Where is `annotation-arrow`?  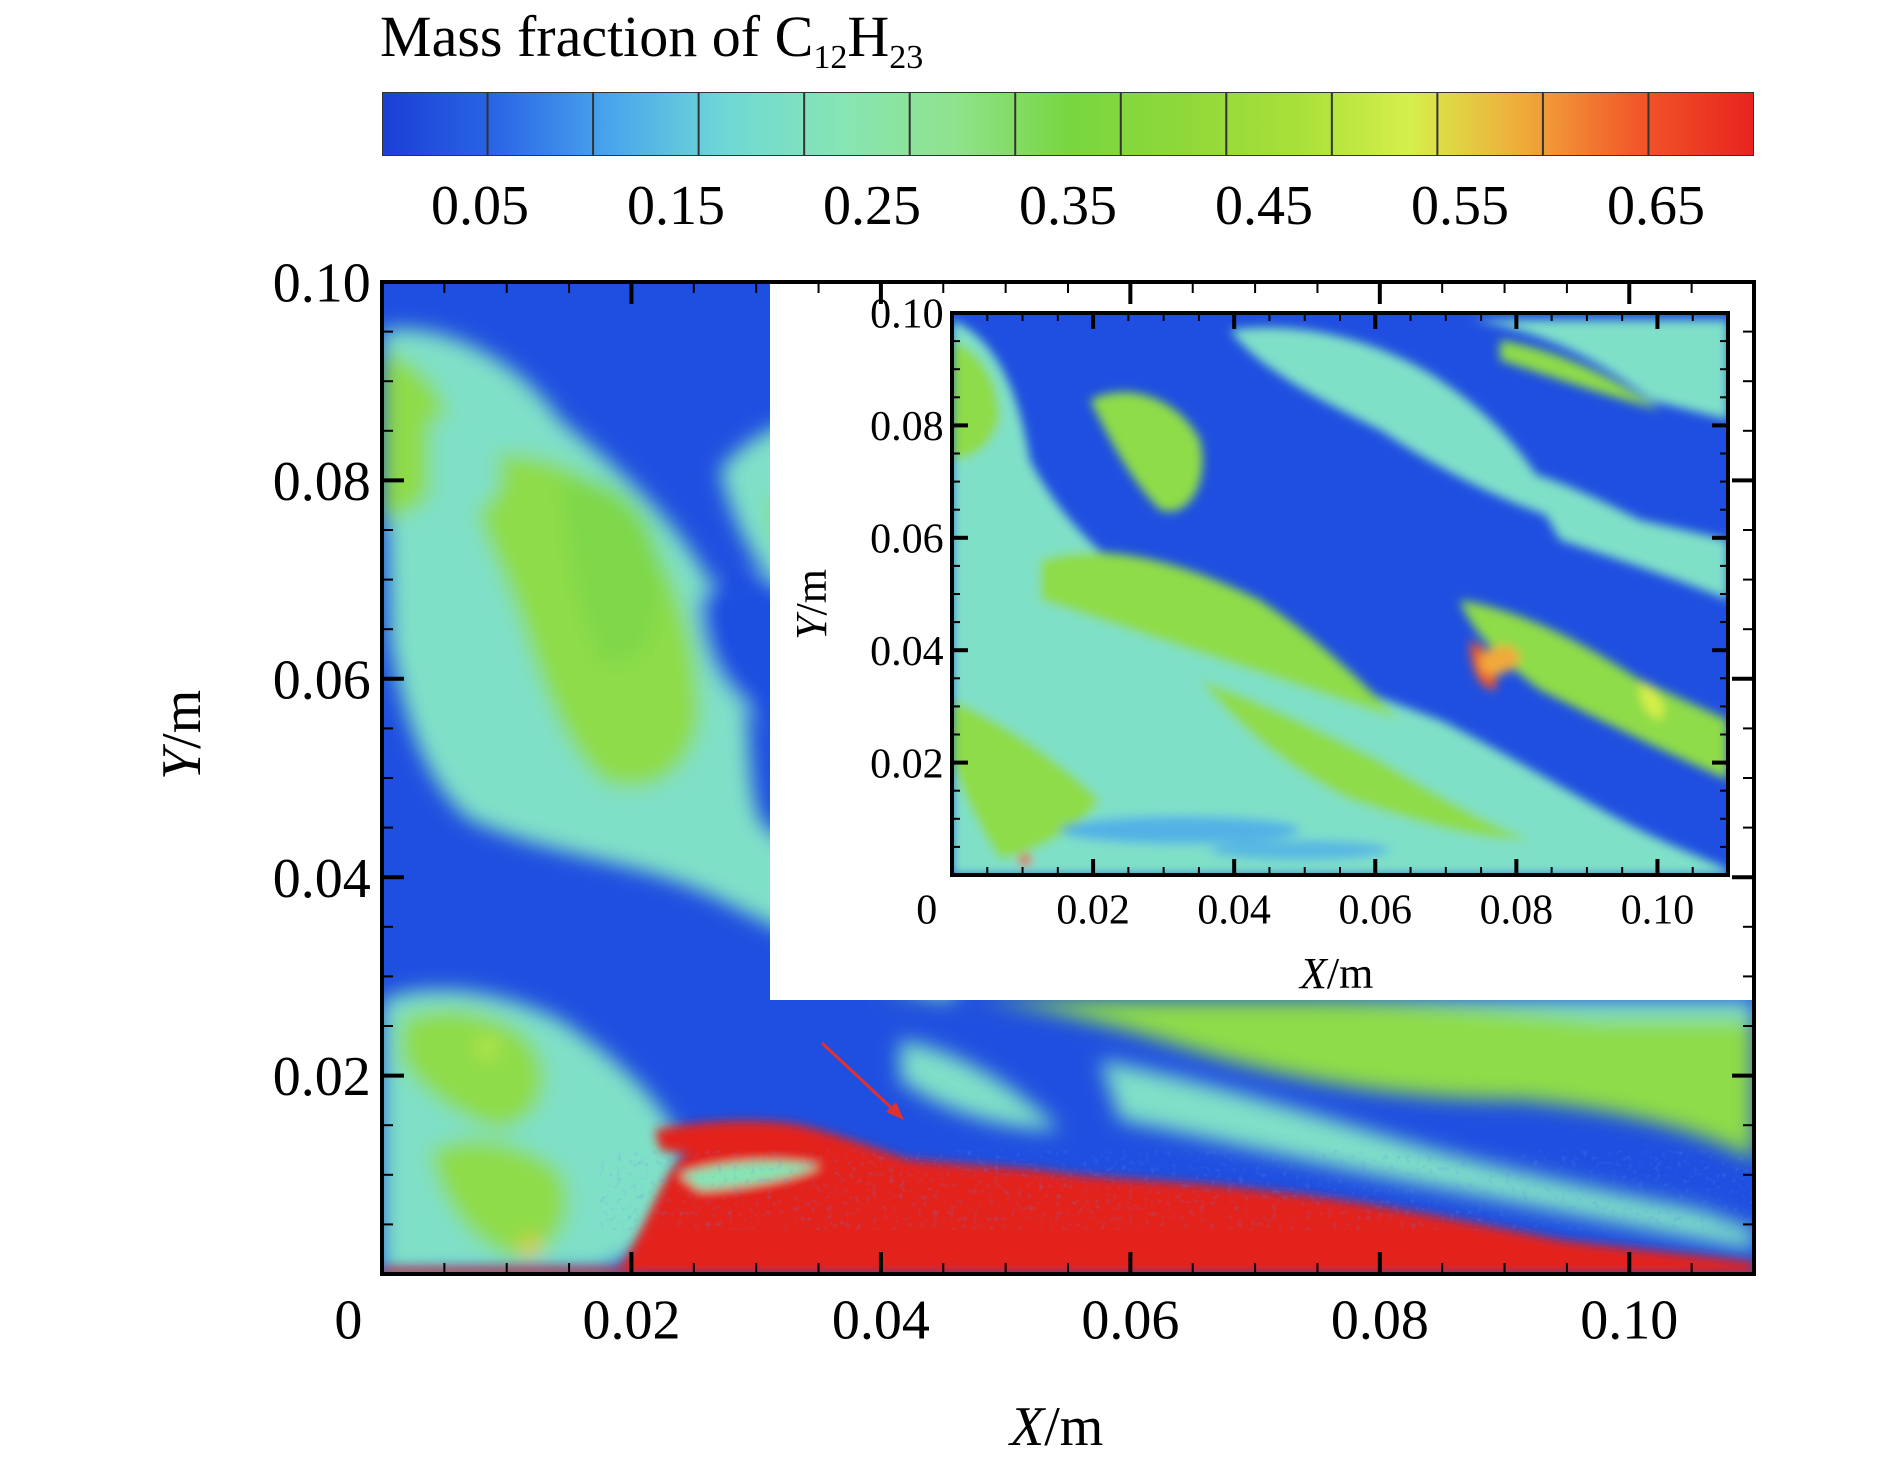 annotation-arrow is located at coordinates (860, 1078).